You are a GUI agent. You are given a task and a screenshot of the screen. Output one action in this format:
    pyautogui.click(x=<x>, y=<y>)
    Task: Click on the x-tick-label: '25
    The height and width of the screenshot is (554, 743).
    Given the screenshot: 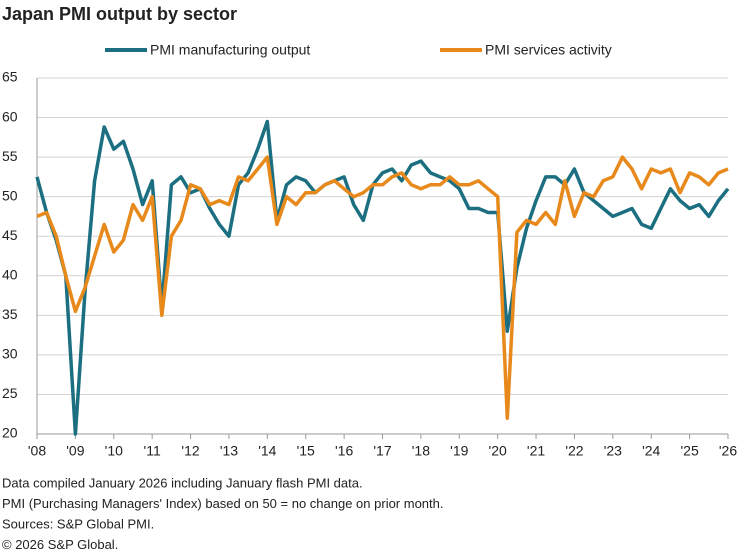 What is the action you would take?
    pyautogui.click(x=689, y=451)
    